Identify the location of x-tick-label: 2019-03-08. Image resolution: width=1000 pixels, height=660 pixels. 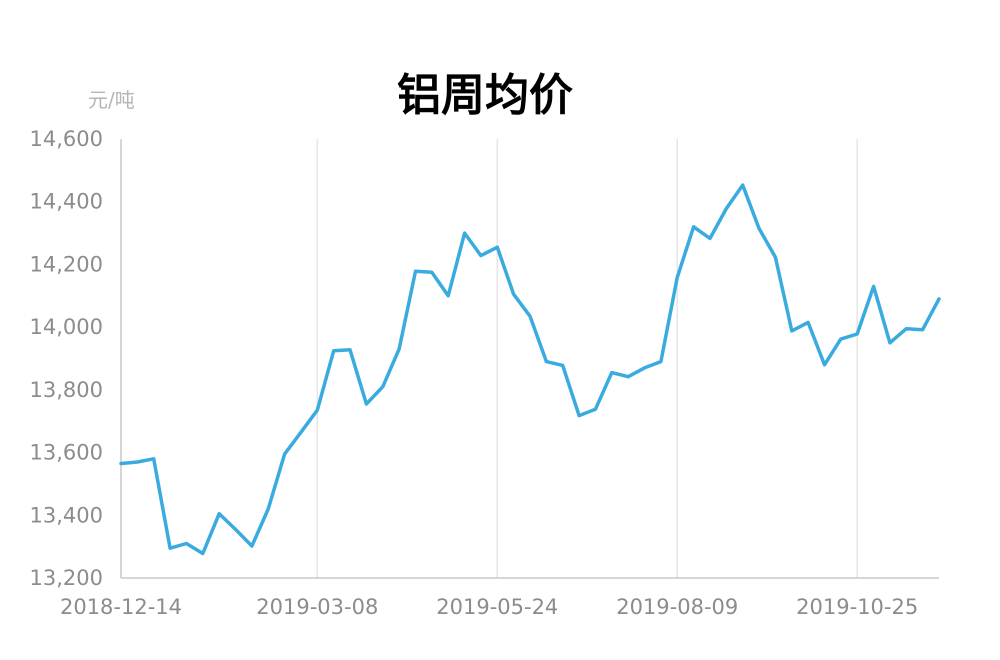
(317, 607).